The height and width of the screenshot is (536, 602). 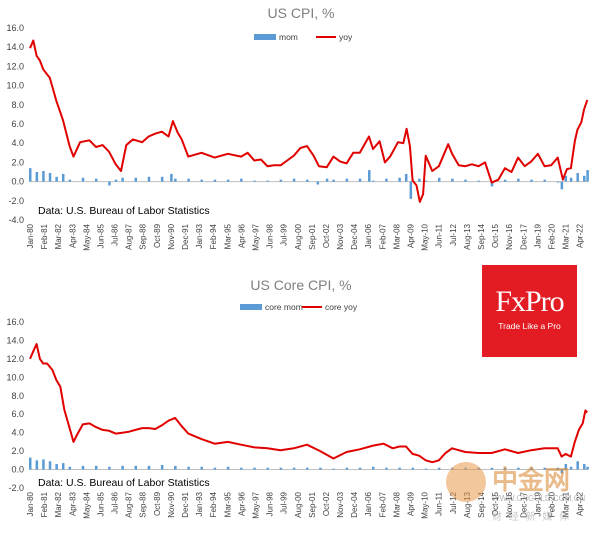 I want to click on chart-title: US Core CPI, %, so click(x=300, y=285).